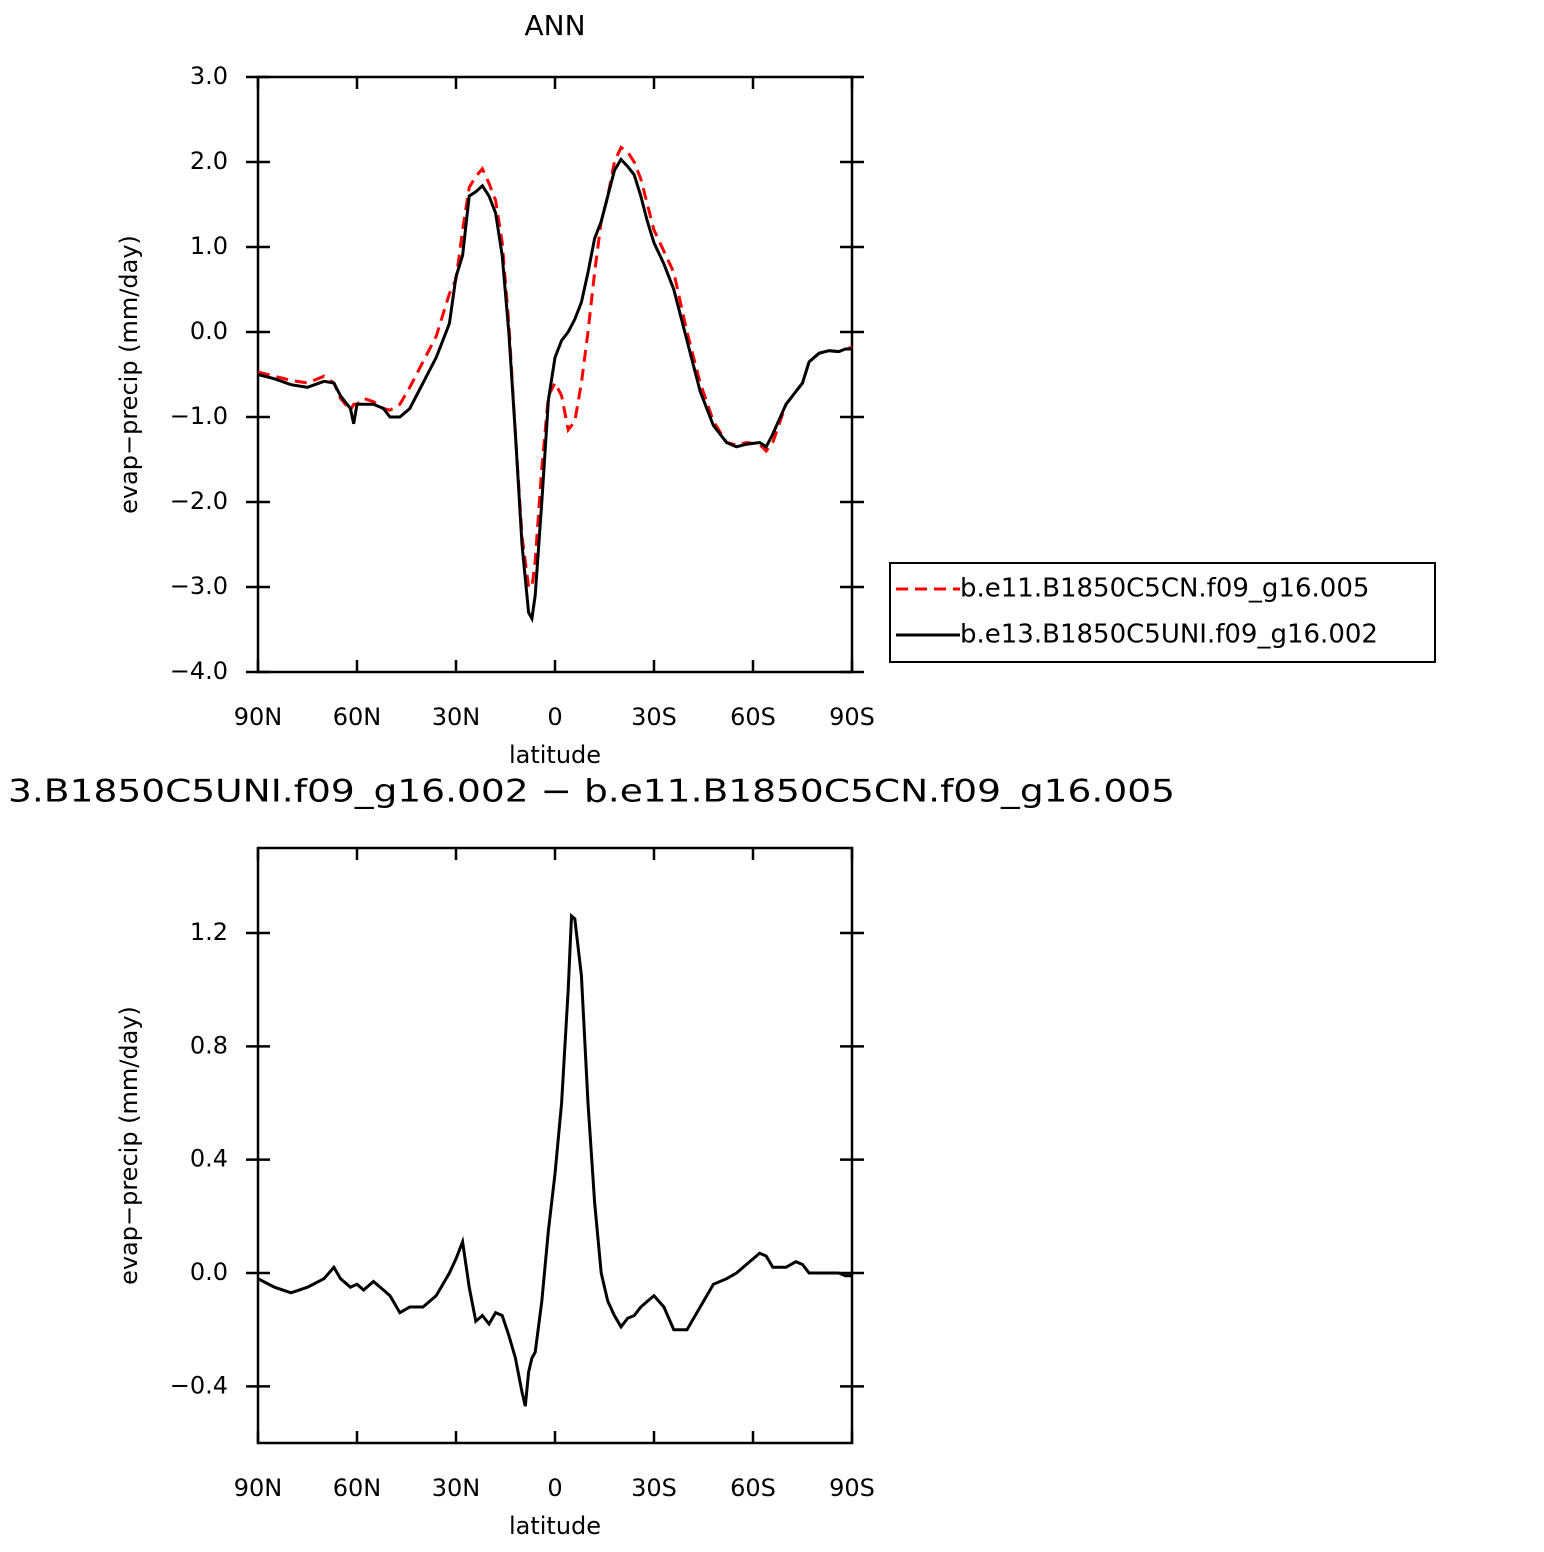 Image resolution: width=1544 pixels, height=1552 pixels. What do you see at coordinates (1169, 635) in the screenshot?
I see `legend-label: b.e13.B1850C5UNI.f09_g16.002` at bounding box center [1169, 635].